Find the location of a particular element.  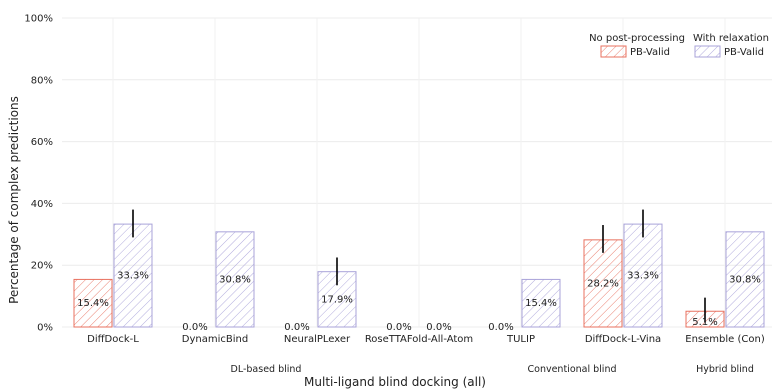

category-label: TULIP is located at coordinates (520, 339).